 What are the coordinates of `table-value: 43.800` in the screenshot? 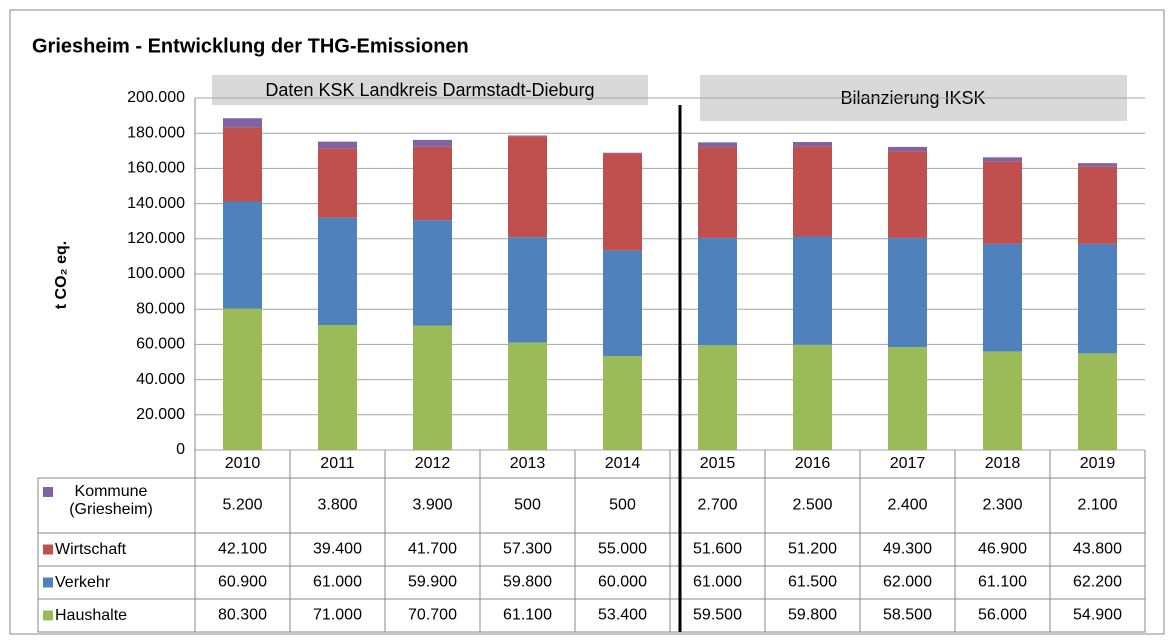 It's located at (1097, 549).